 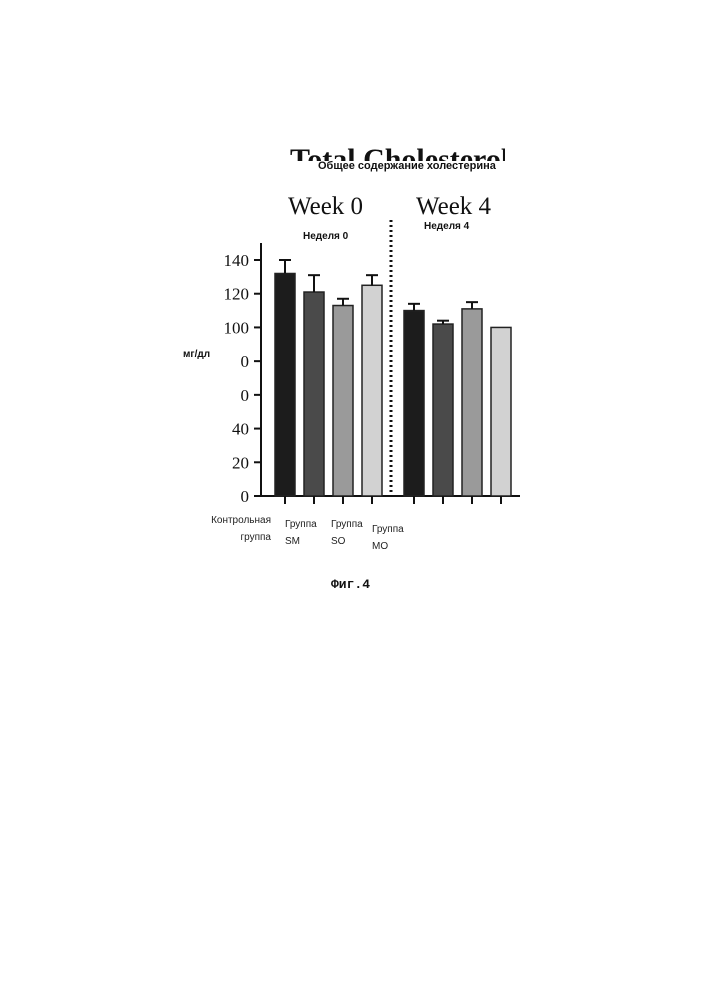 What do you see at coordinates (347, 541) in the screenshot?
I see `category-label-so-line2: SO` at bounding box center [347, 541].